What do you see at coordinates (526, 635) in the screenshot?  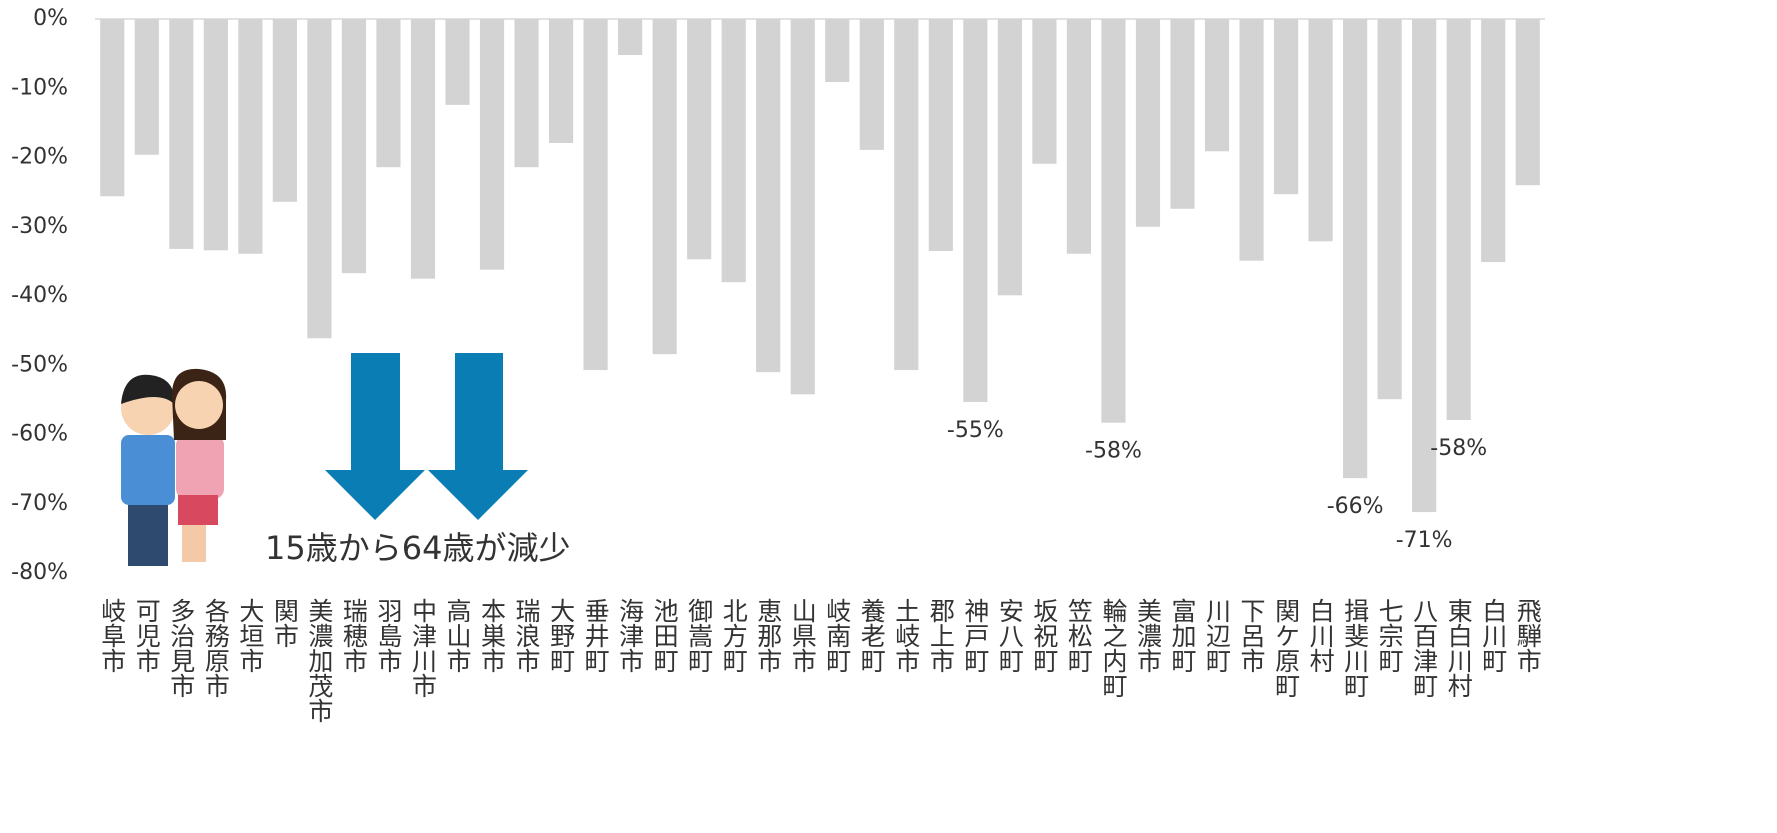 I see `x-tick-label: 瑞浪市` at bounding box center [526, 635].